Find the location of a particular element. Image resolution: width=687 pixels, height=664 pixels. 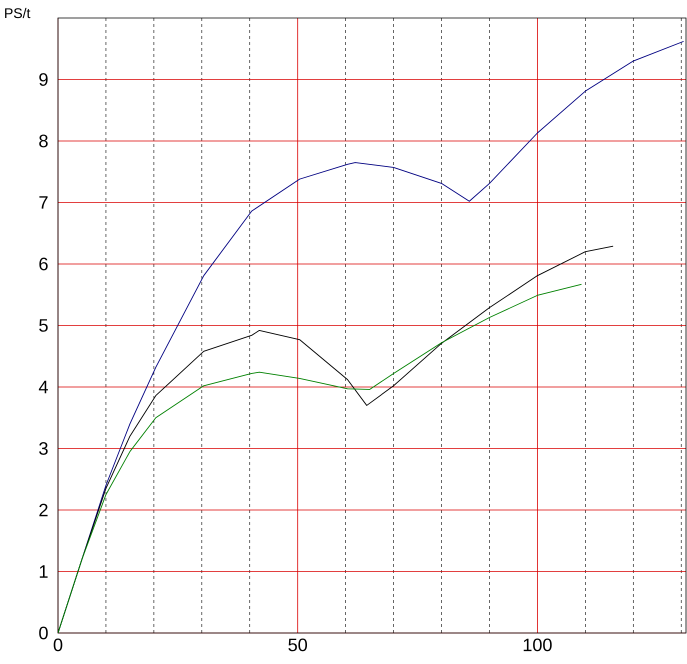

y-tick-label: 3 is located at coordinates (43, 448).